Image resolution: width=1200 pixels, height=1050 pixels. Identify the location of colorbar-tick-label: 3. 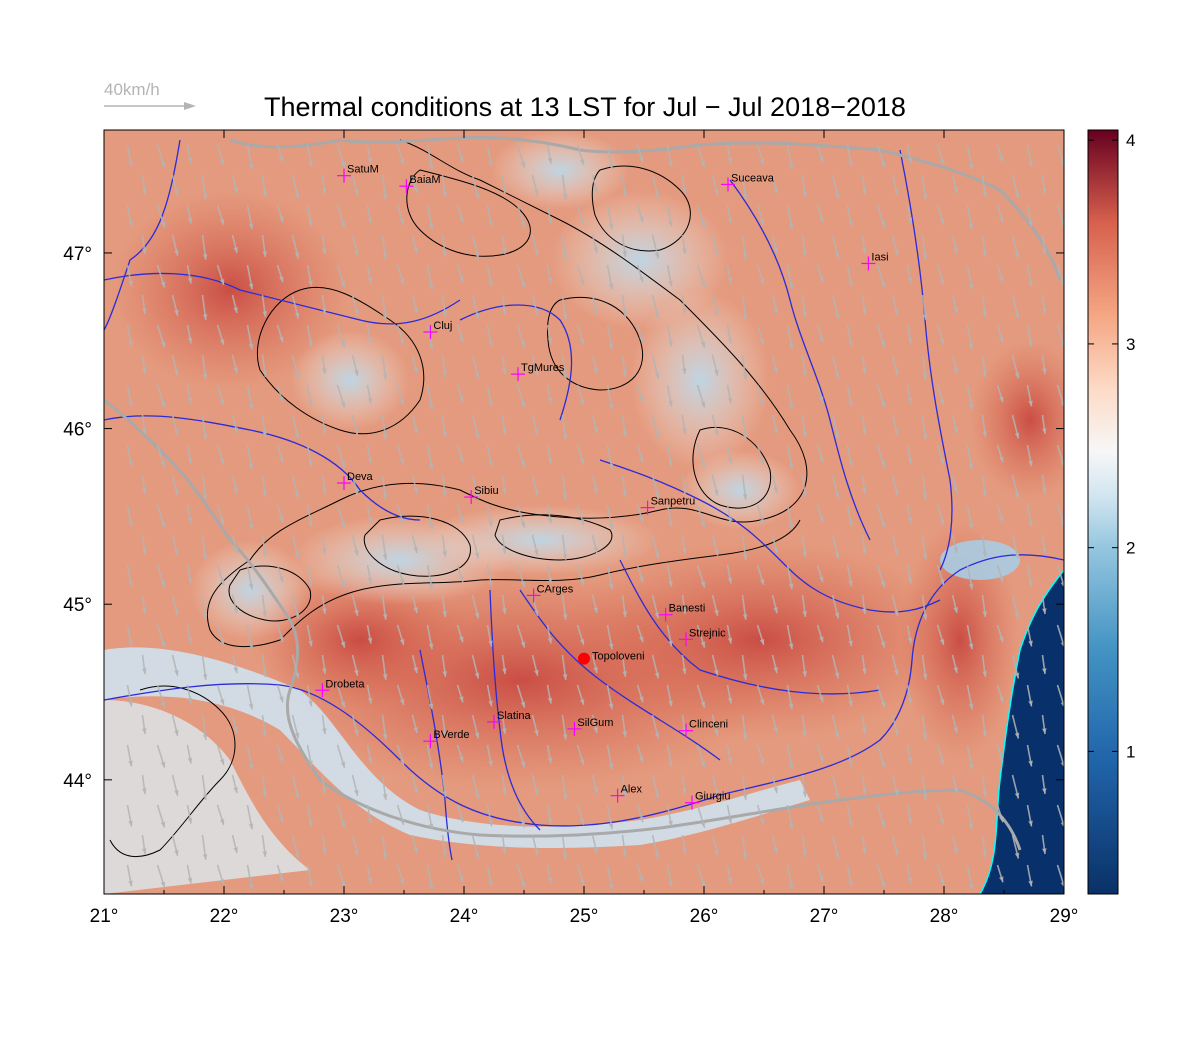
(1130, 344).